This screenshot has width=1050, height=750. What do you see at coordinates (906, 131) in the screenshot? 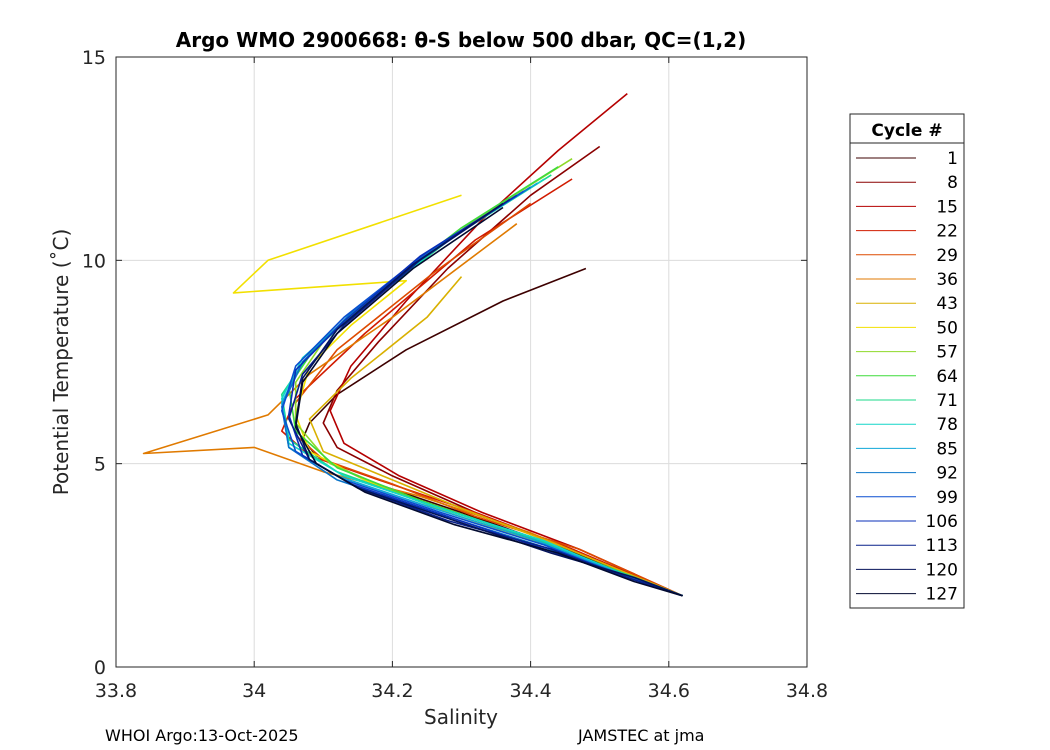
I see `legend-title: Cycle #` at bounding box center [906, 131].